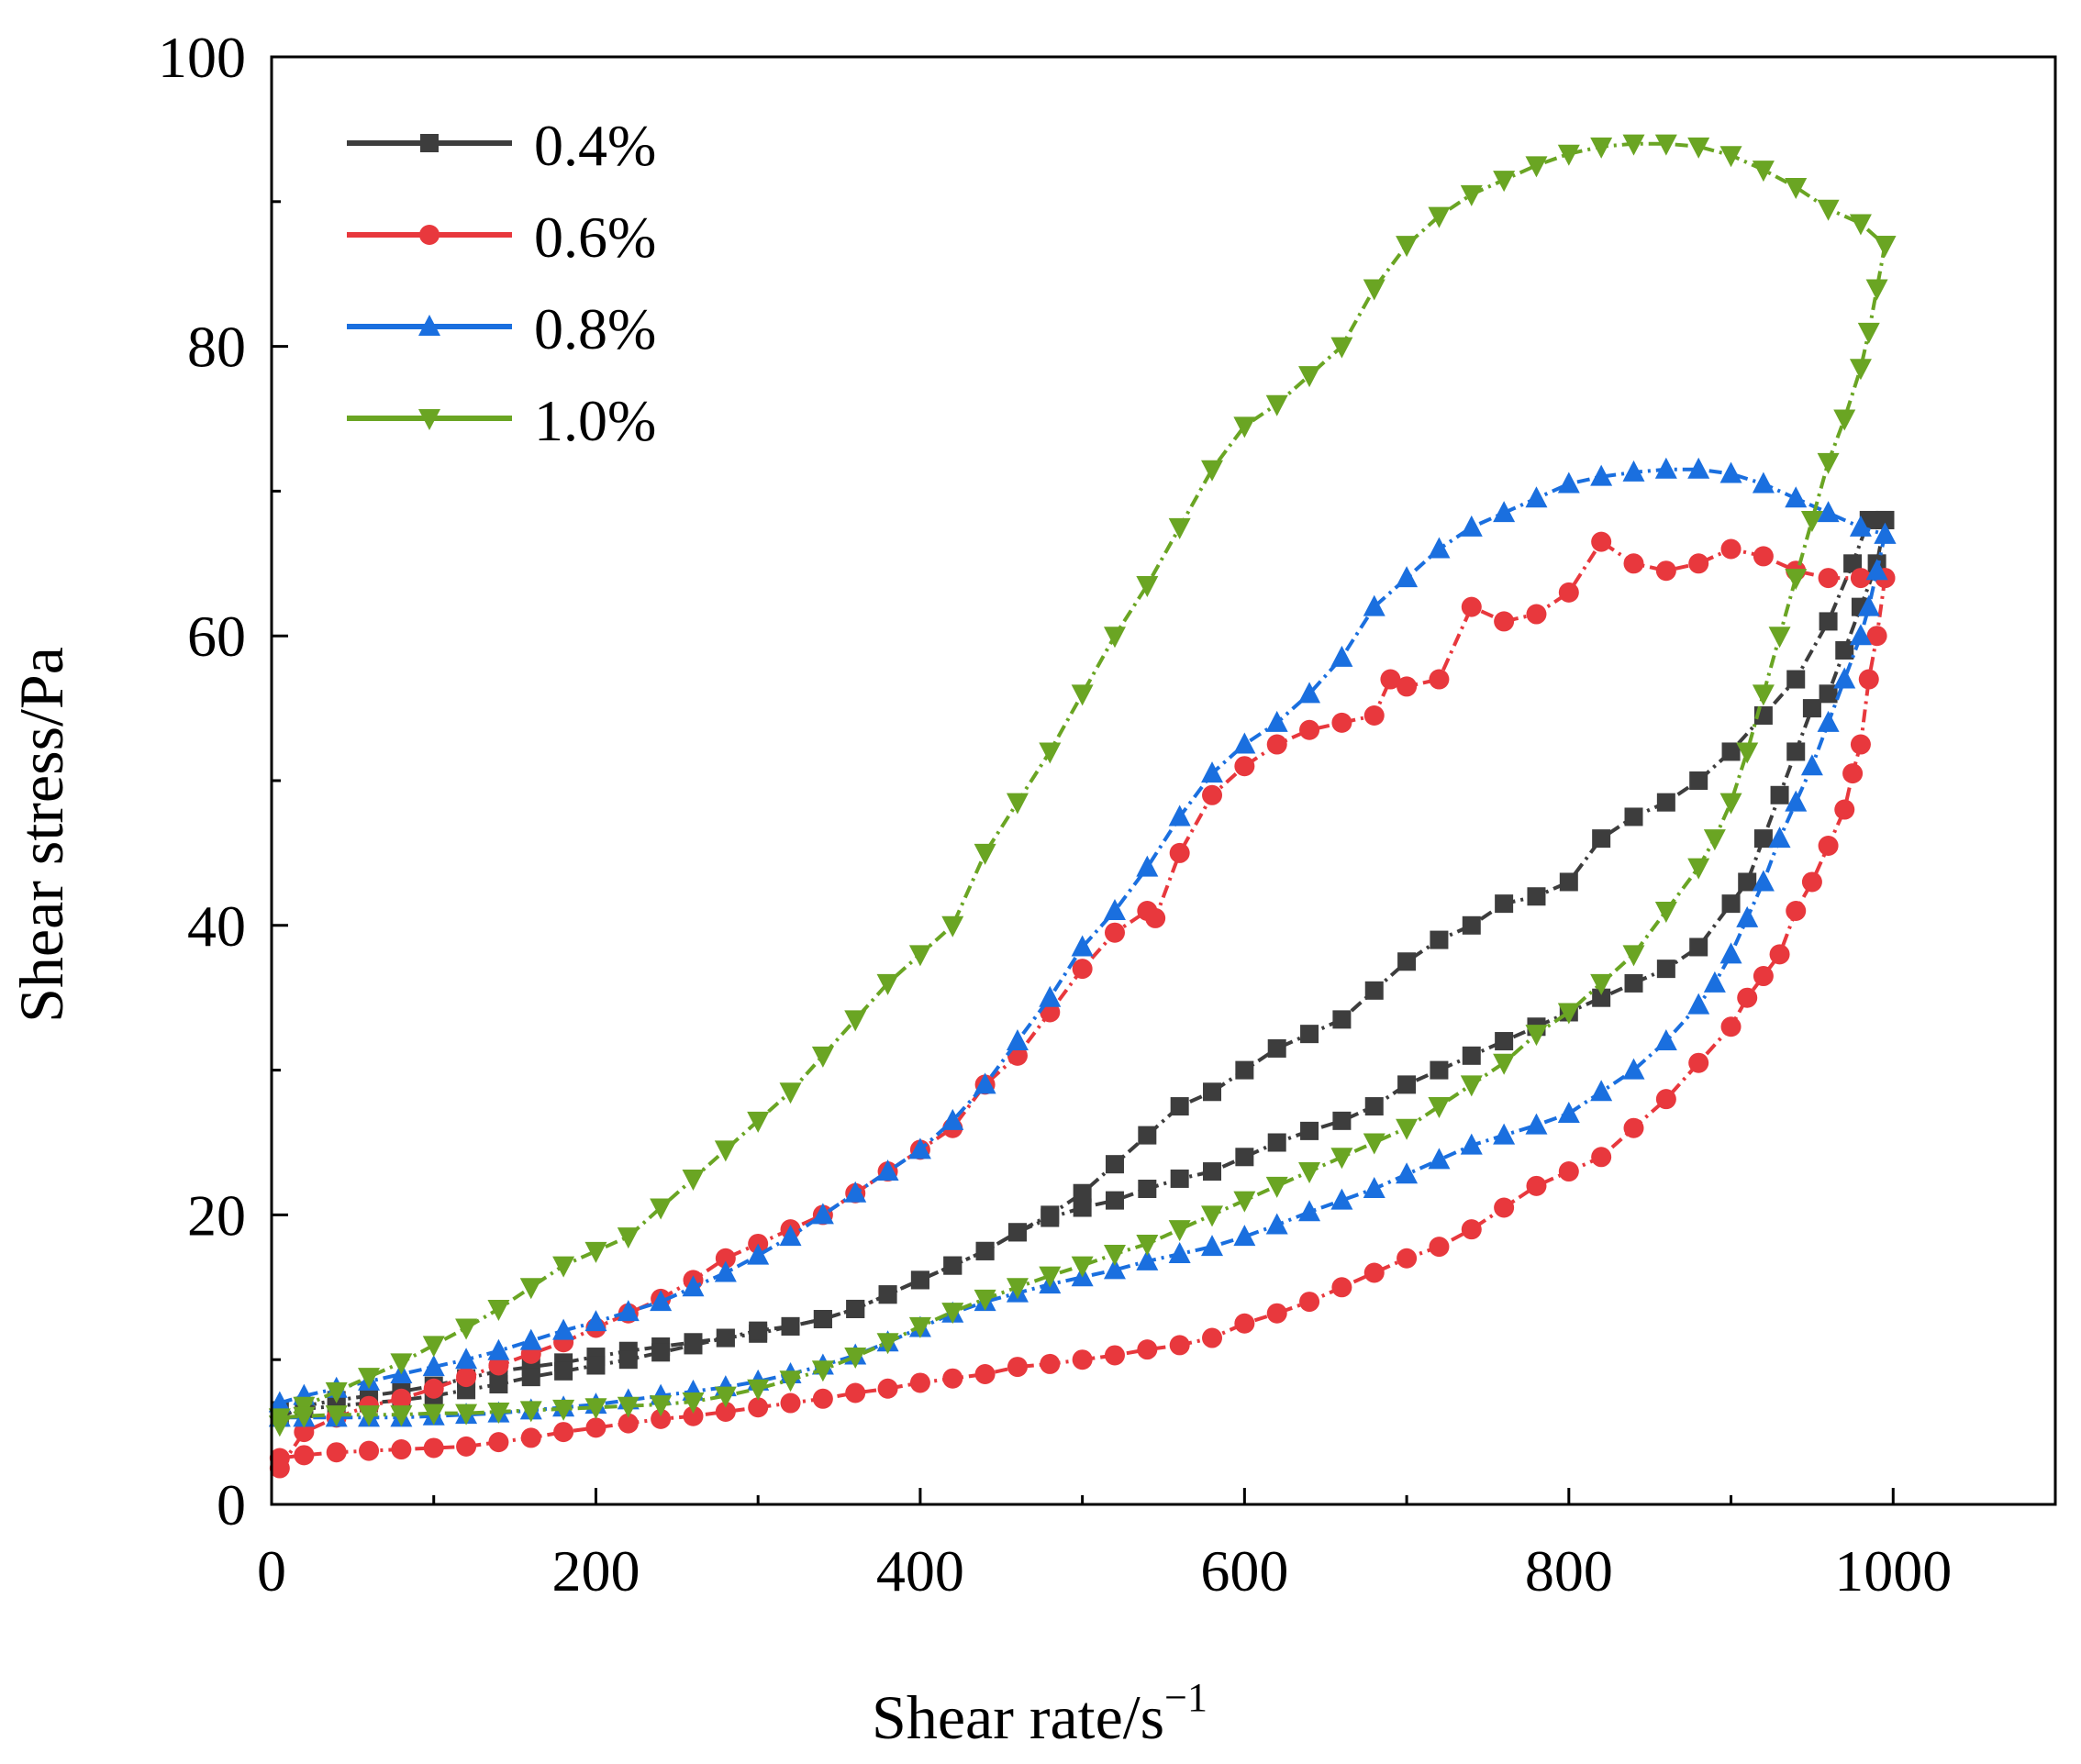  I want to click on x-tick-label: 0, so click(272, 1570).